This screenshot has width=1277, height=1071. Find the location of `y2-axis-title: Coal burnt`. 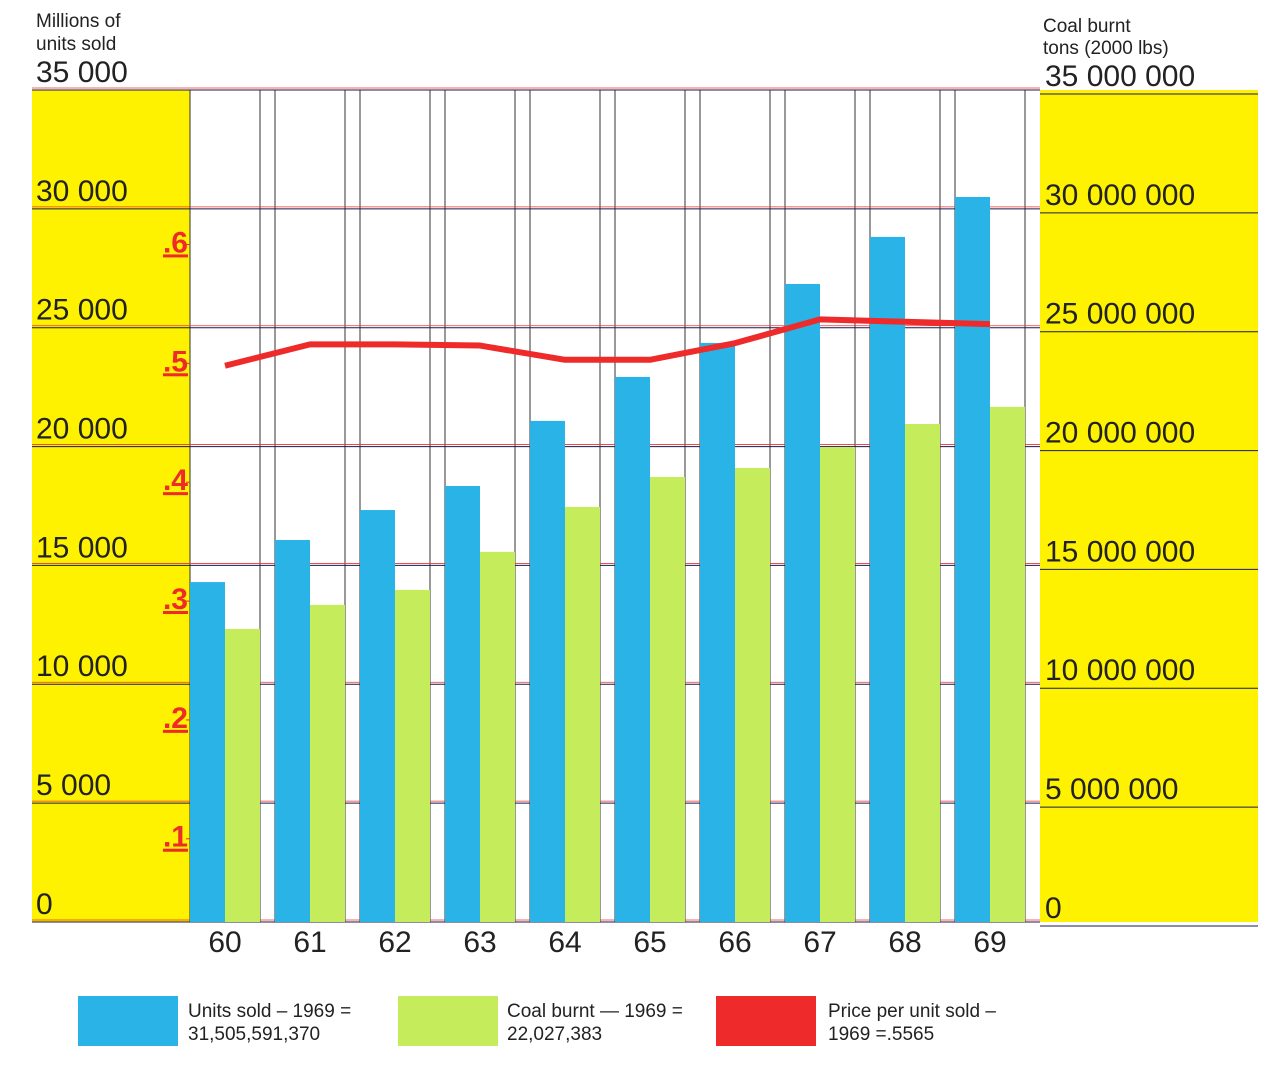

y2-axis-title: Coal burnt is located at coordinates (1087, 26).